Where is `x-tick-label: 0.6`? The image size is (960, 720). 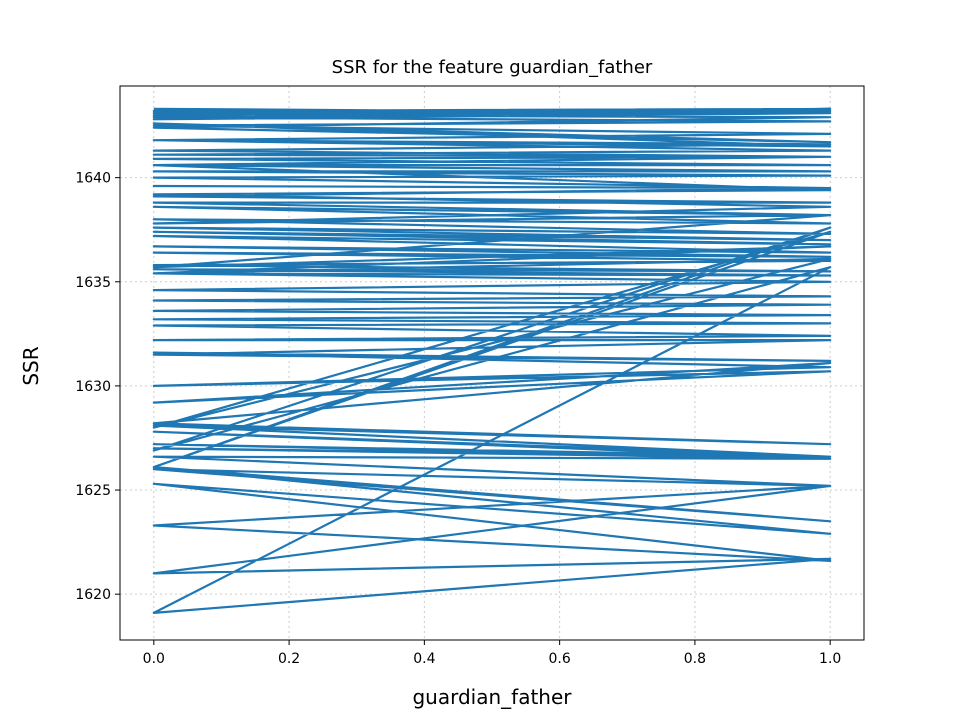 x-tick-label: 0.6 is located at coordinates (560, 659).